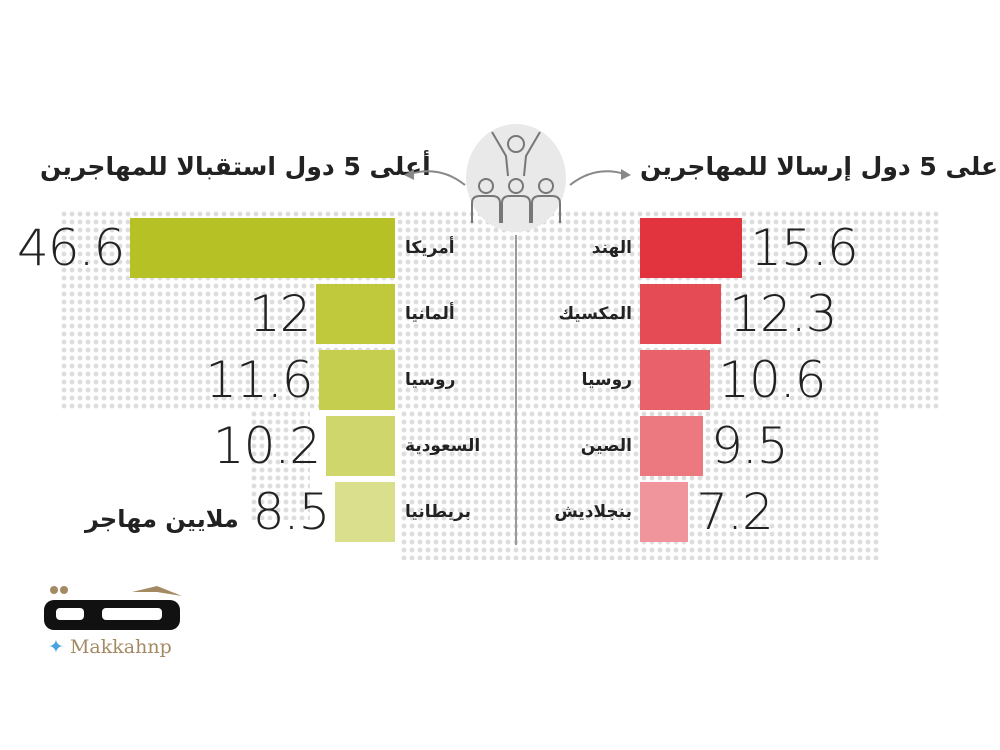 Image resolution: width=1000 pixels, height=750 pixels. I want to click on sending-value: 9.5, so click(750, 446).